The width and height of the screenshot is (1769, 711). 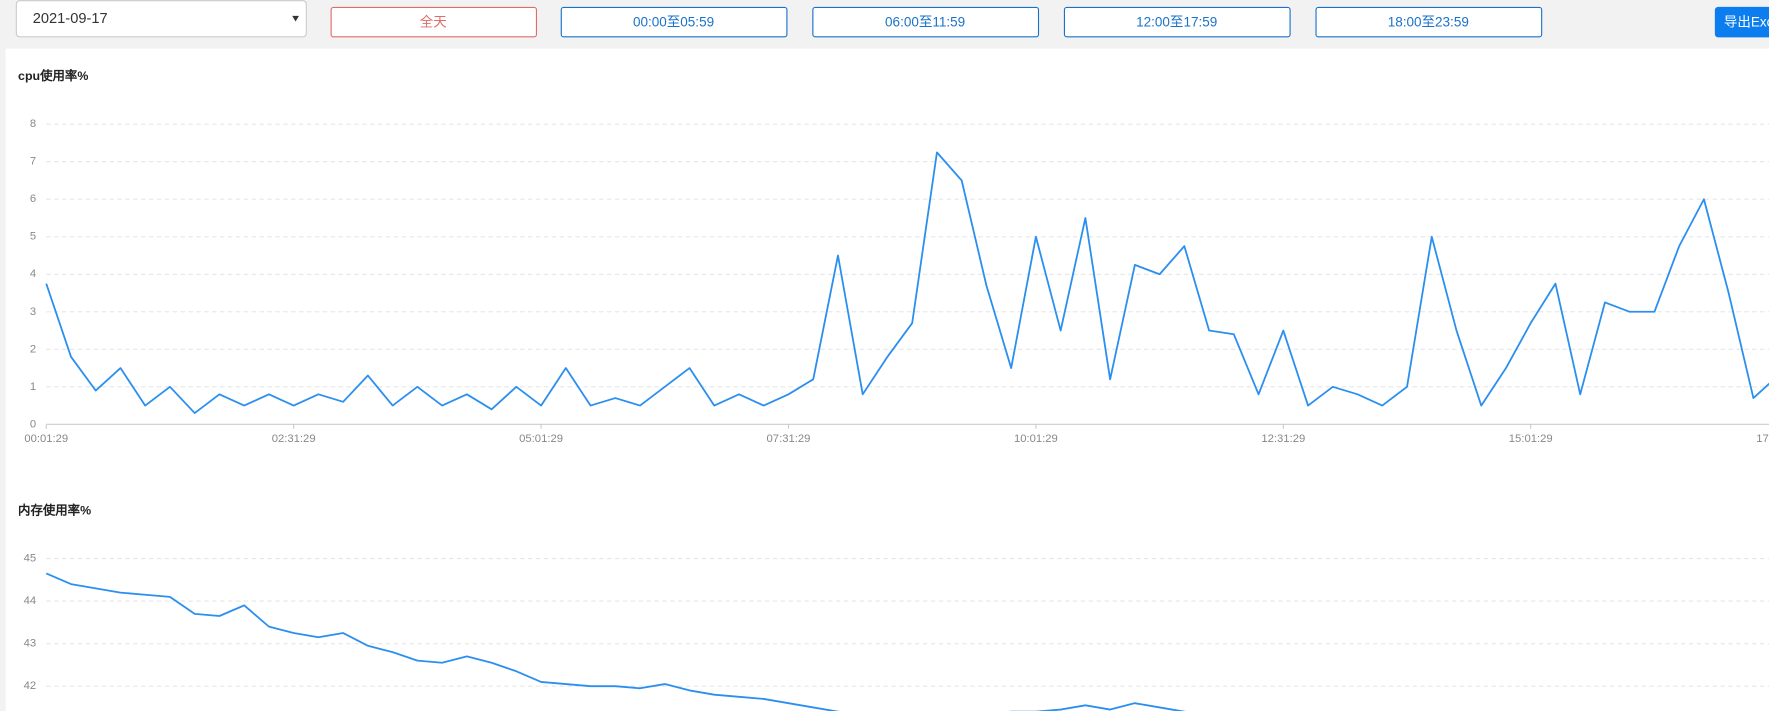 I want to click on button-label: 全天, so click(x=434, y=21).